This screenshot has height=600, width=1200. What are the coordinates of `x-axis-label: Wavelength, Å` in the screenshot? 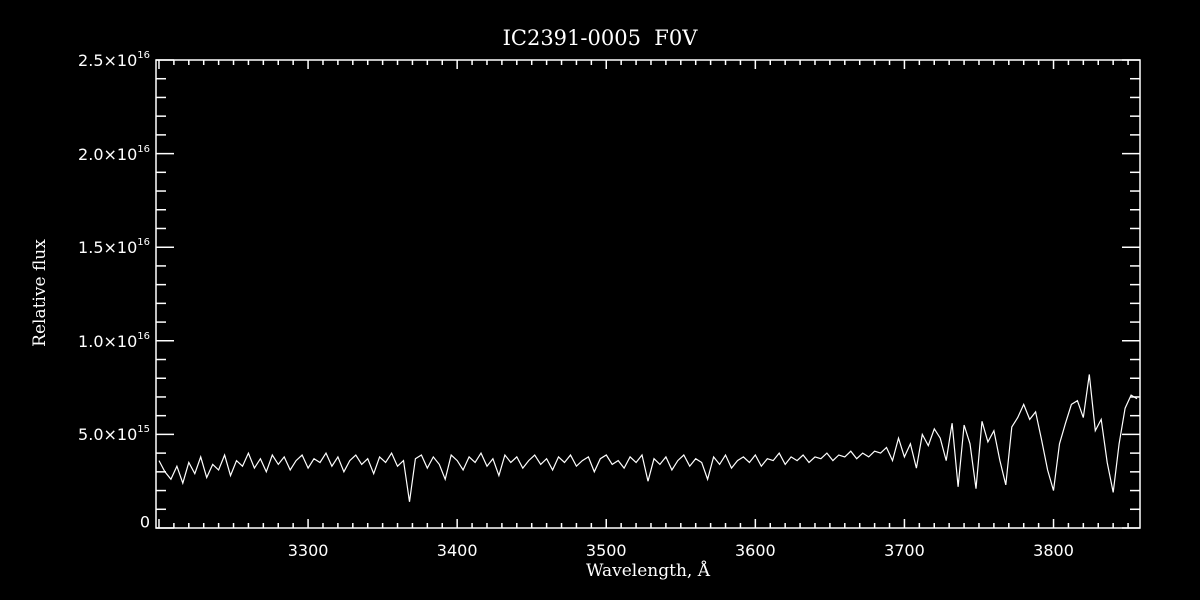 It's located at (648, 571).